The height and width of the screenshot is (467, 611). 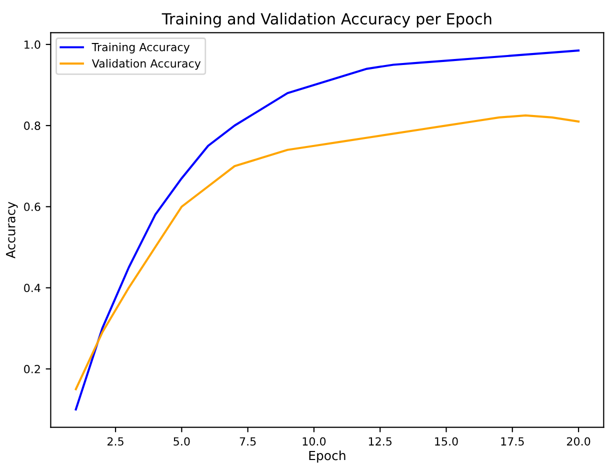 What do you see at coordinates (141, 48) in the screenshot?
I see `legend-label: Training Accuracy` at bounding box center [141, 48].